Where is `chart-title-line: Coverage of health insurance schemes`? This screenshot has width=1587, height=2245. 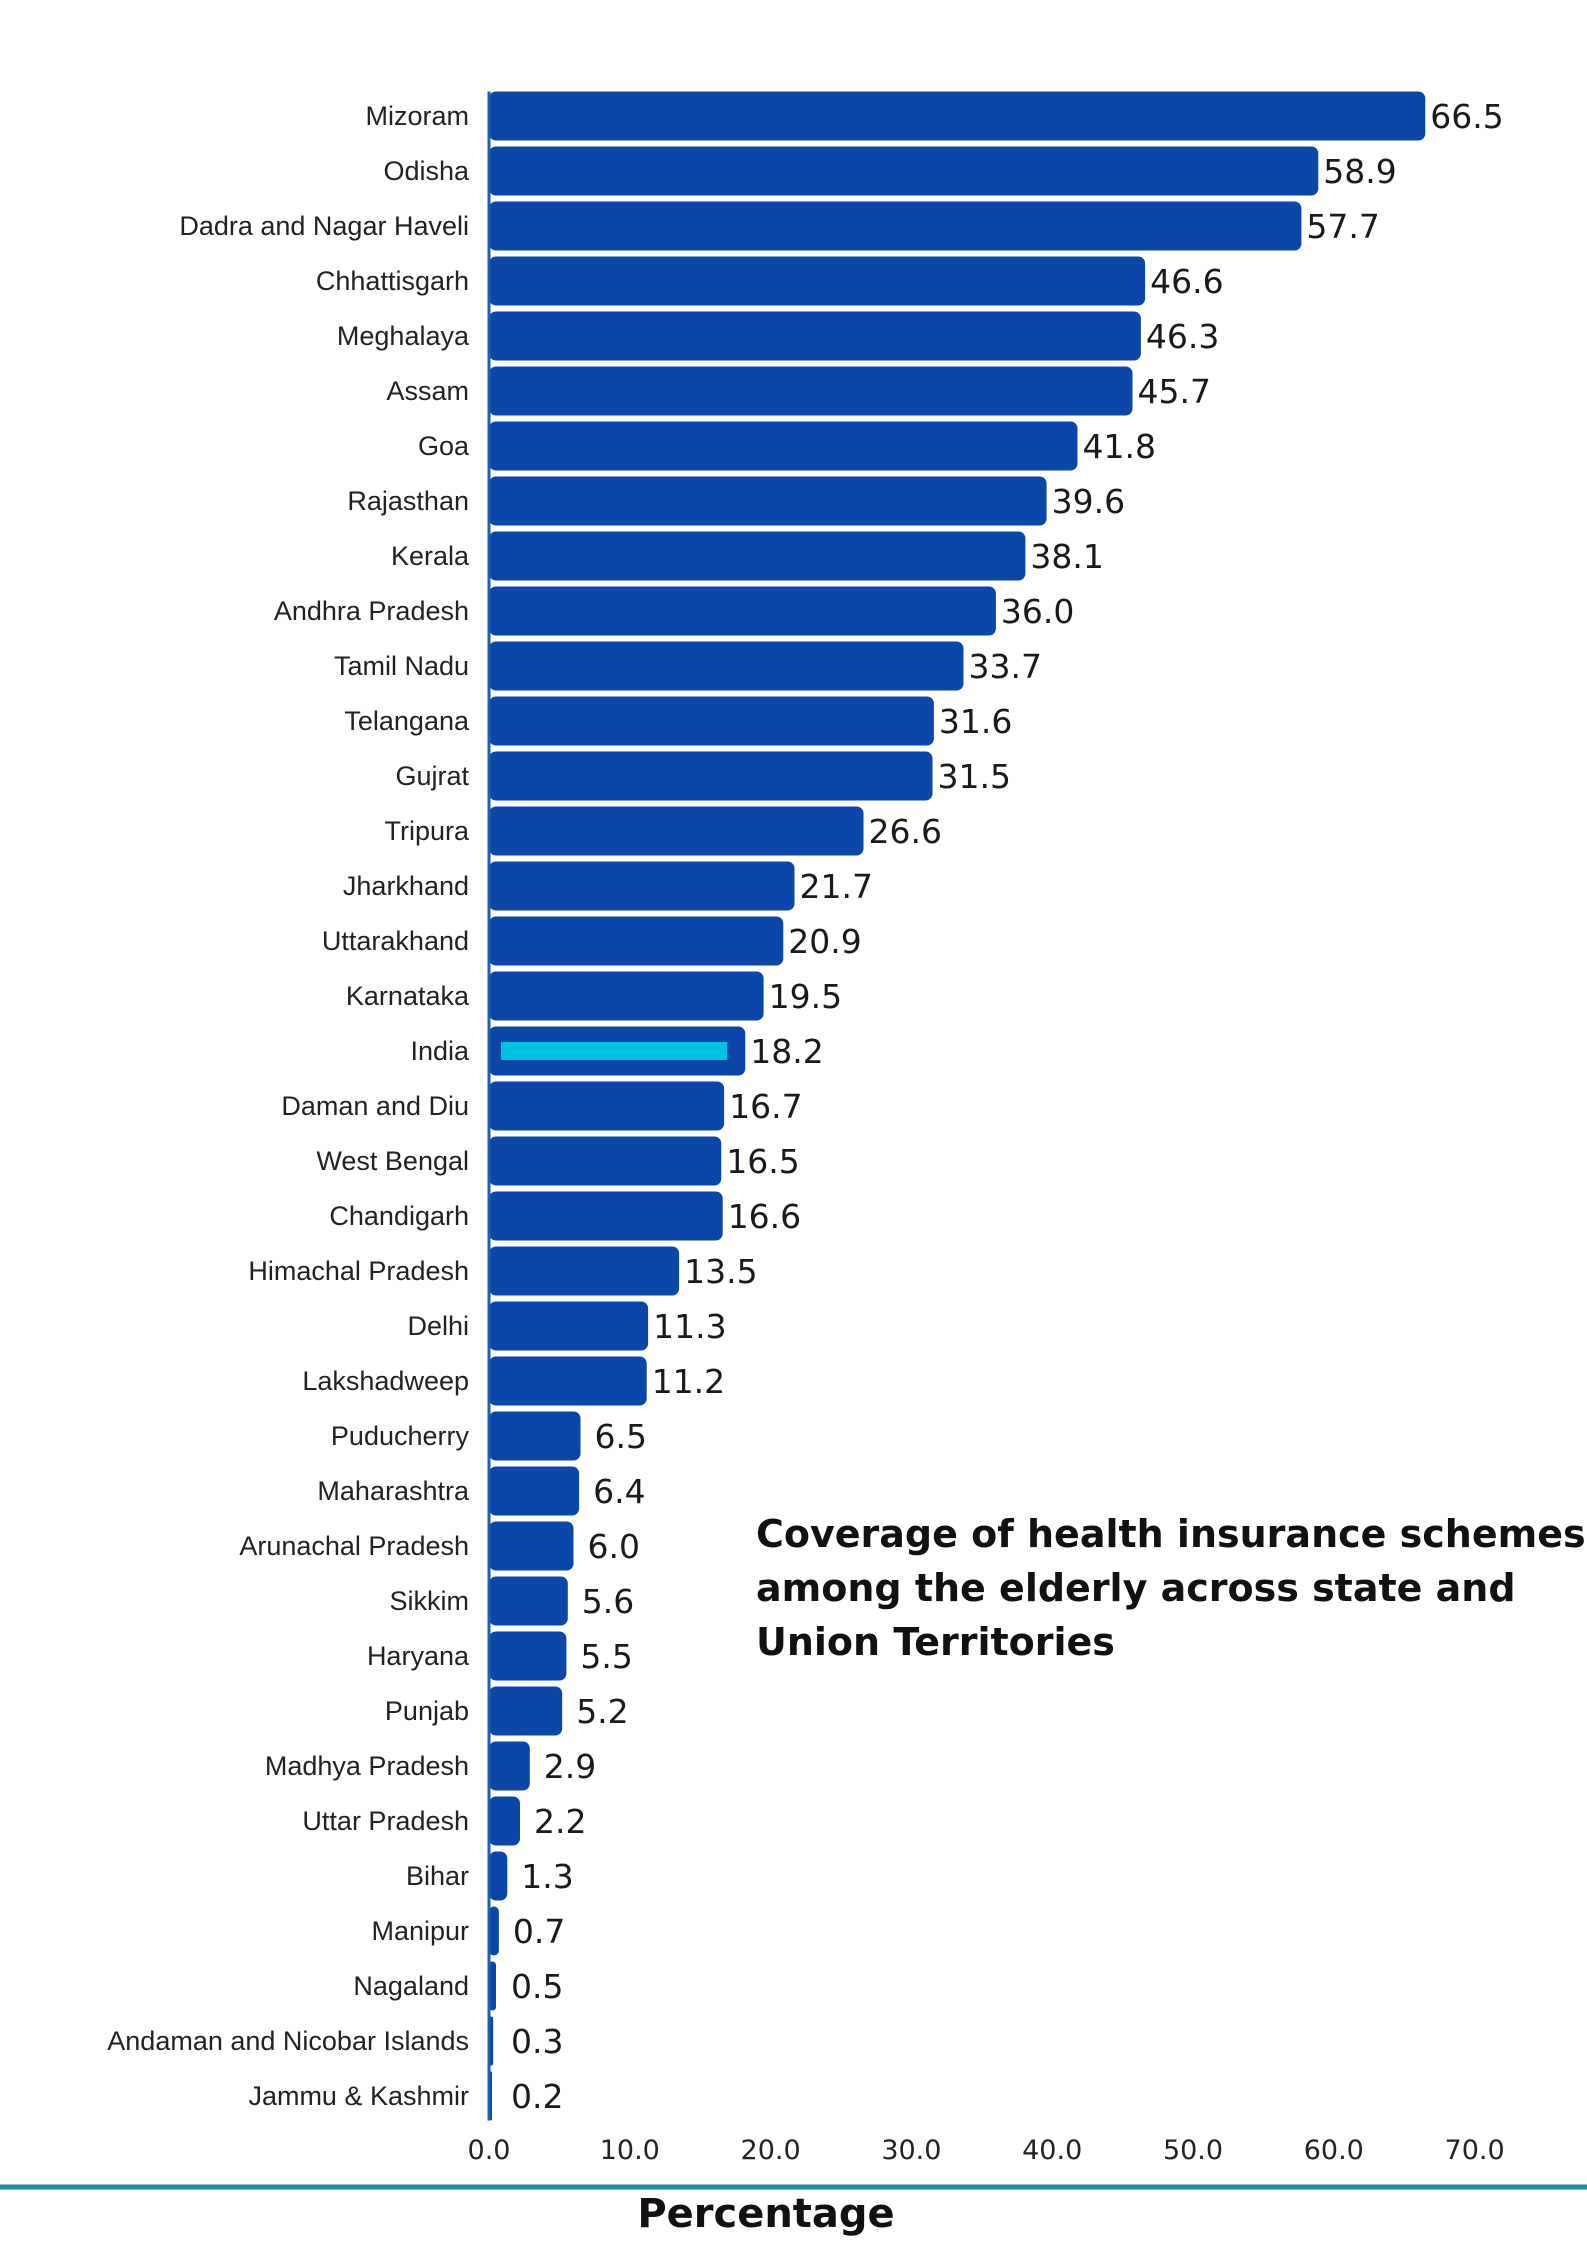 chart-title-line: Coverage of health insurance schemes is located at coordinates (1171, 1534).